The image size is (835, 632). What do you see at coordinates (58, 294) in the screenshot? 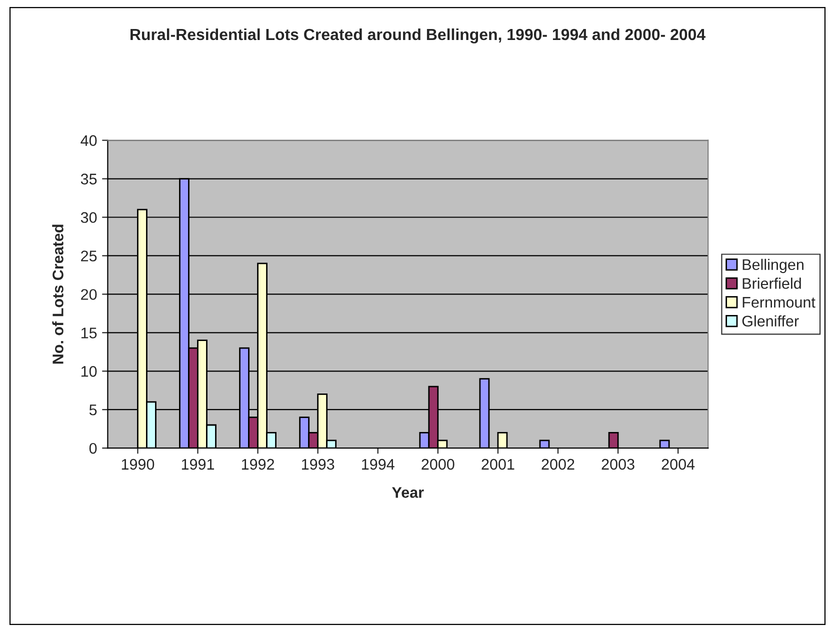
I see `y-axis-title: No. of Lots Created` at bounding box center [58, 294].